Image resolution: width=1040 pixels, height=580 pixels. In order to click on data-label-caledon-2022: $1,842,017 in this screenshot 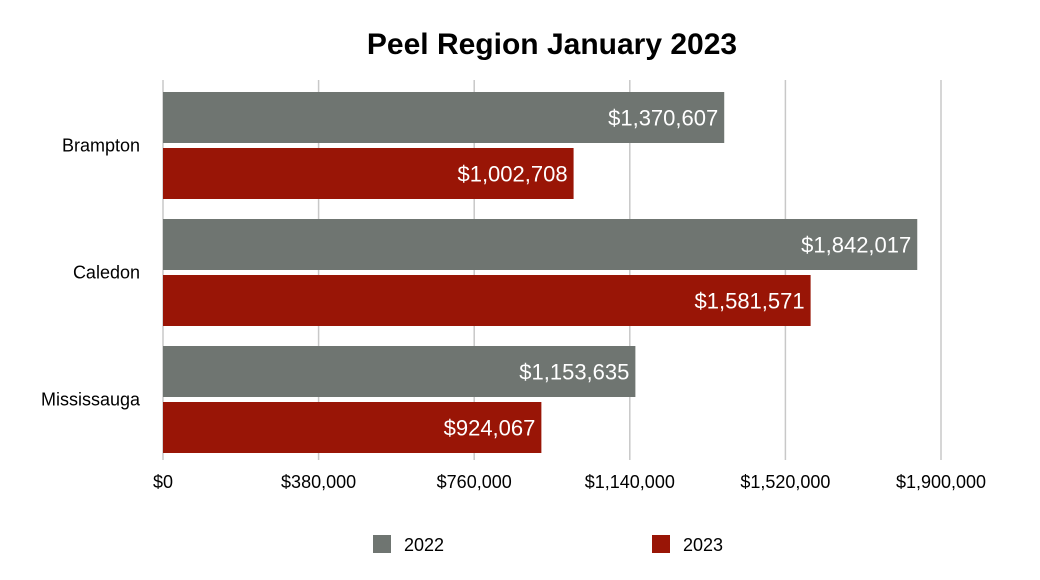, I will do `click(856, 245)`.